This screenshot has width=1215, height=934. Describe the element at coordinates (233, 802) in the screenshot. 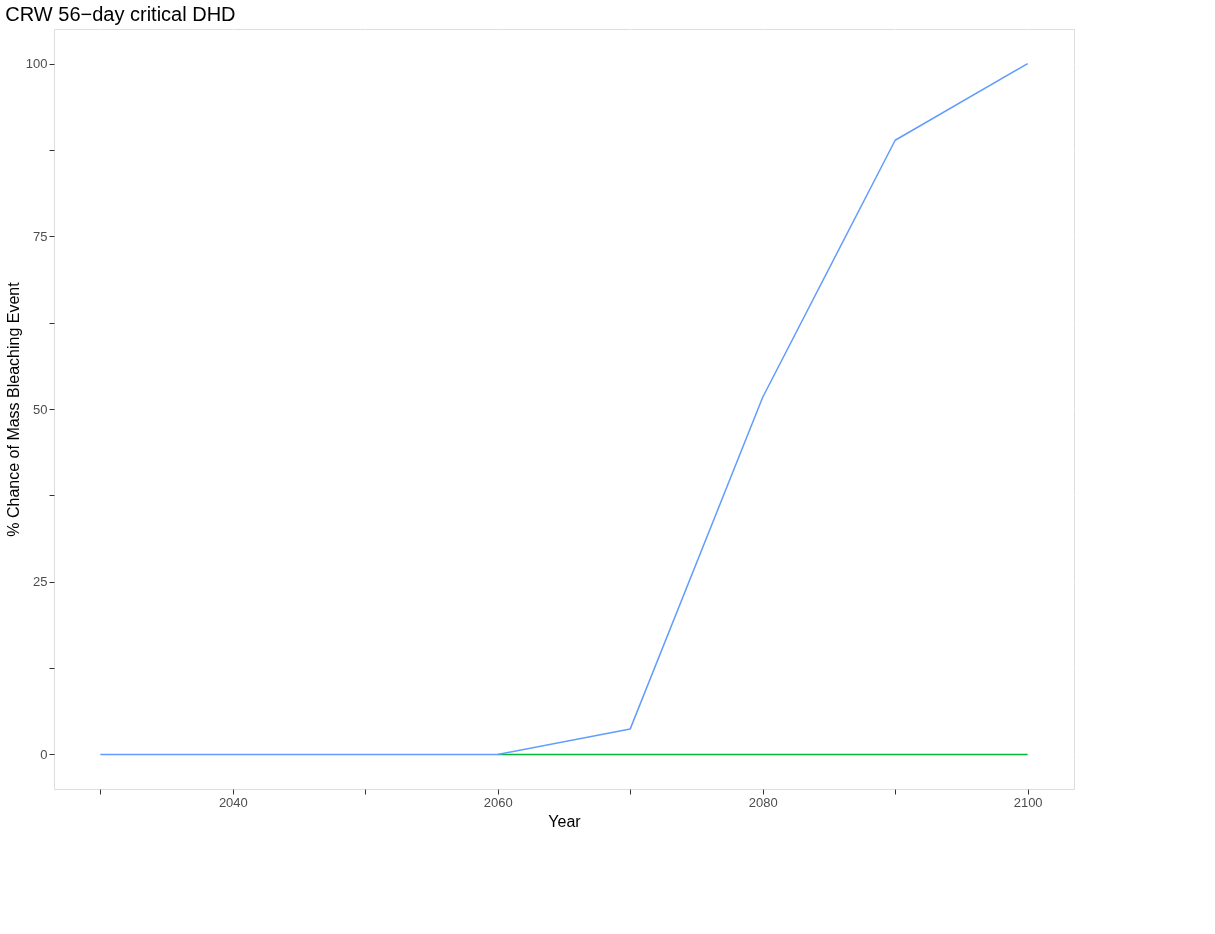

I see `x-tick-label: 2040` at that location.